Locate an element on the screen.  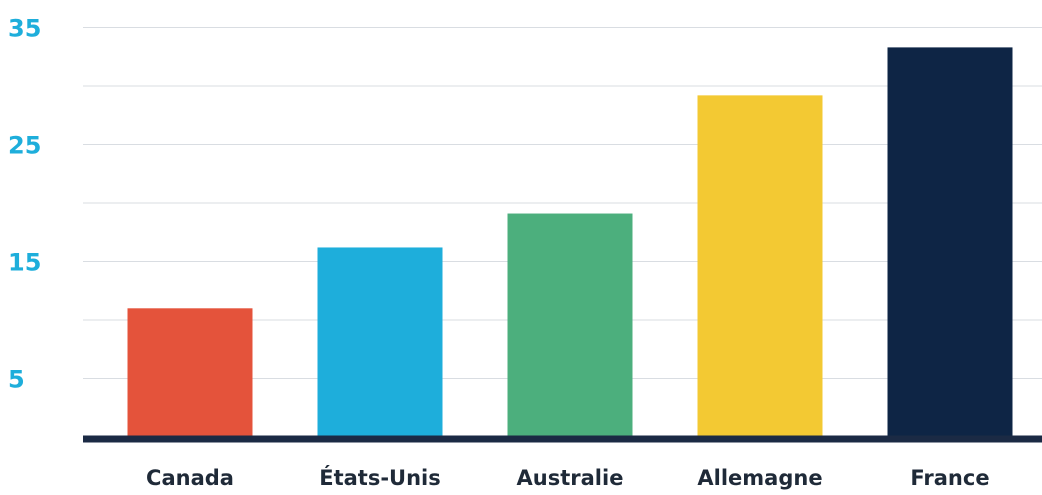
x-axis-labels: Canada États-Unis Australie Allemagne France is located at coordinates (568, 477).